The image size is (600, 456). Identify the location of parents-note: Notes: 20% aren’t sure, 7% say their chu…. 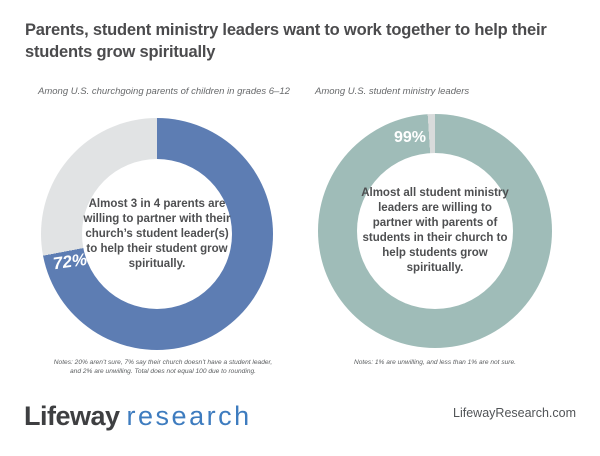
(163, 367).